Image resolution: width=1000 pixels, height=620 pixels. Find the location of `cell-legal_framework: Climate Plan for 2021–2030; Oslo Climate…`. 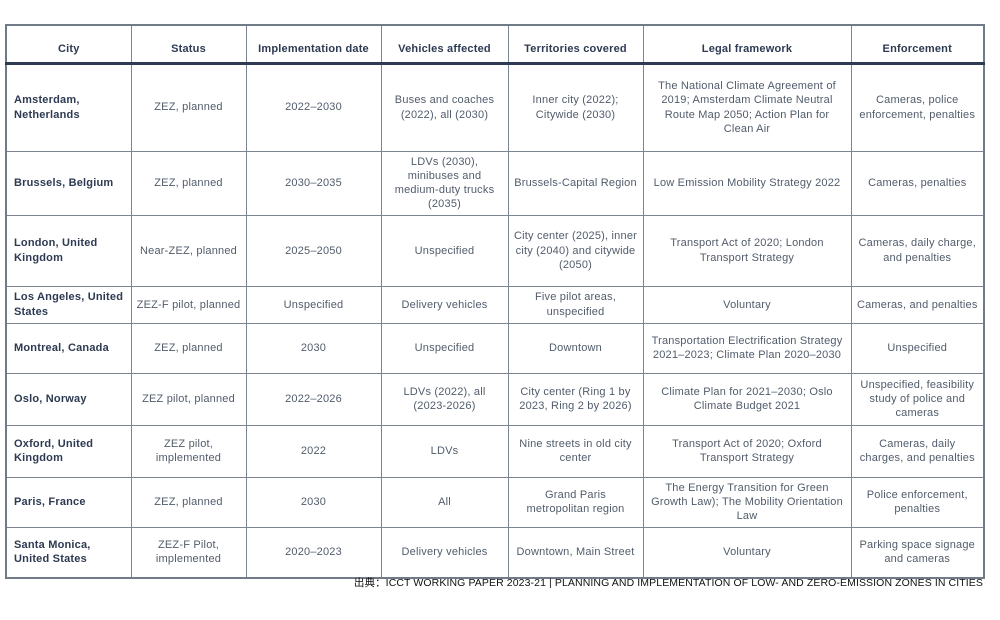

cell-legal_framework: Climate Plan for 2021–2030; Oslo Climate… is located at coordinates (747, 399).